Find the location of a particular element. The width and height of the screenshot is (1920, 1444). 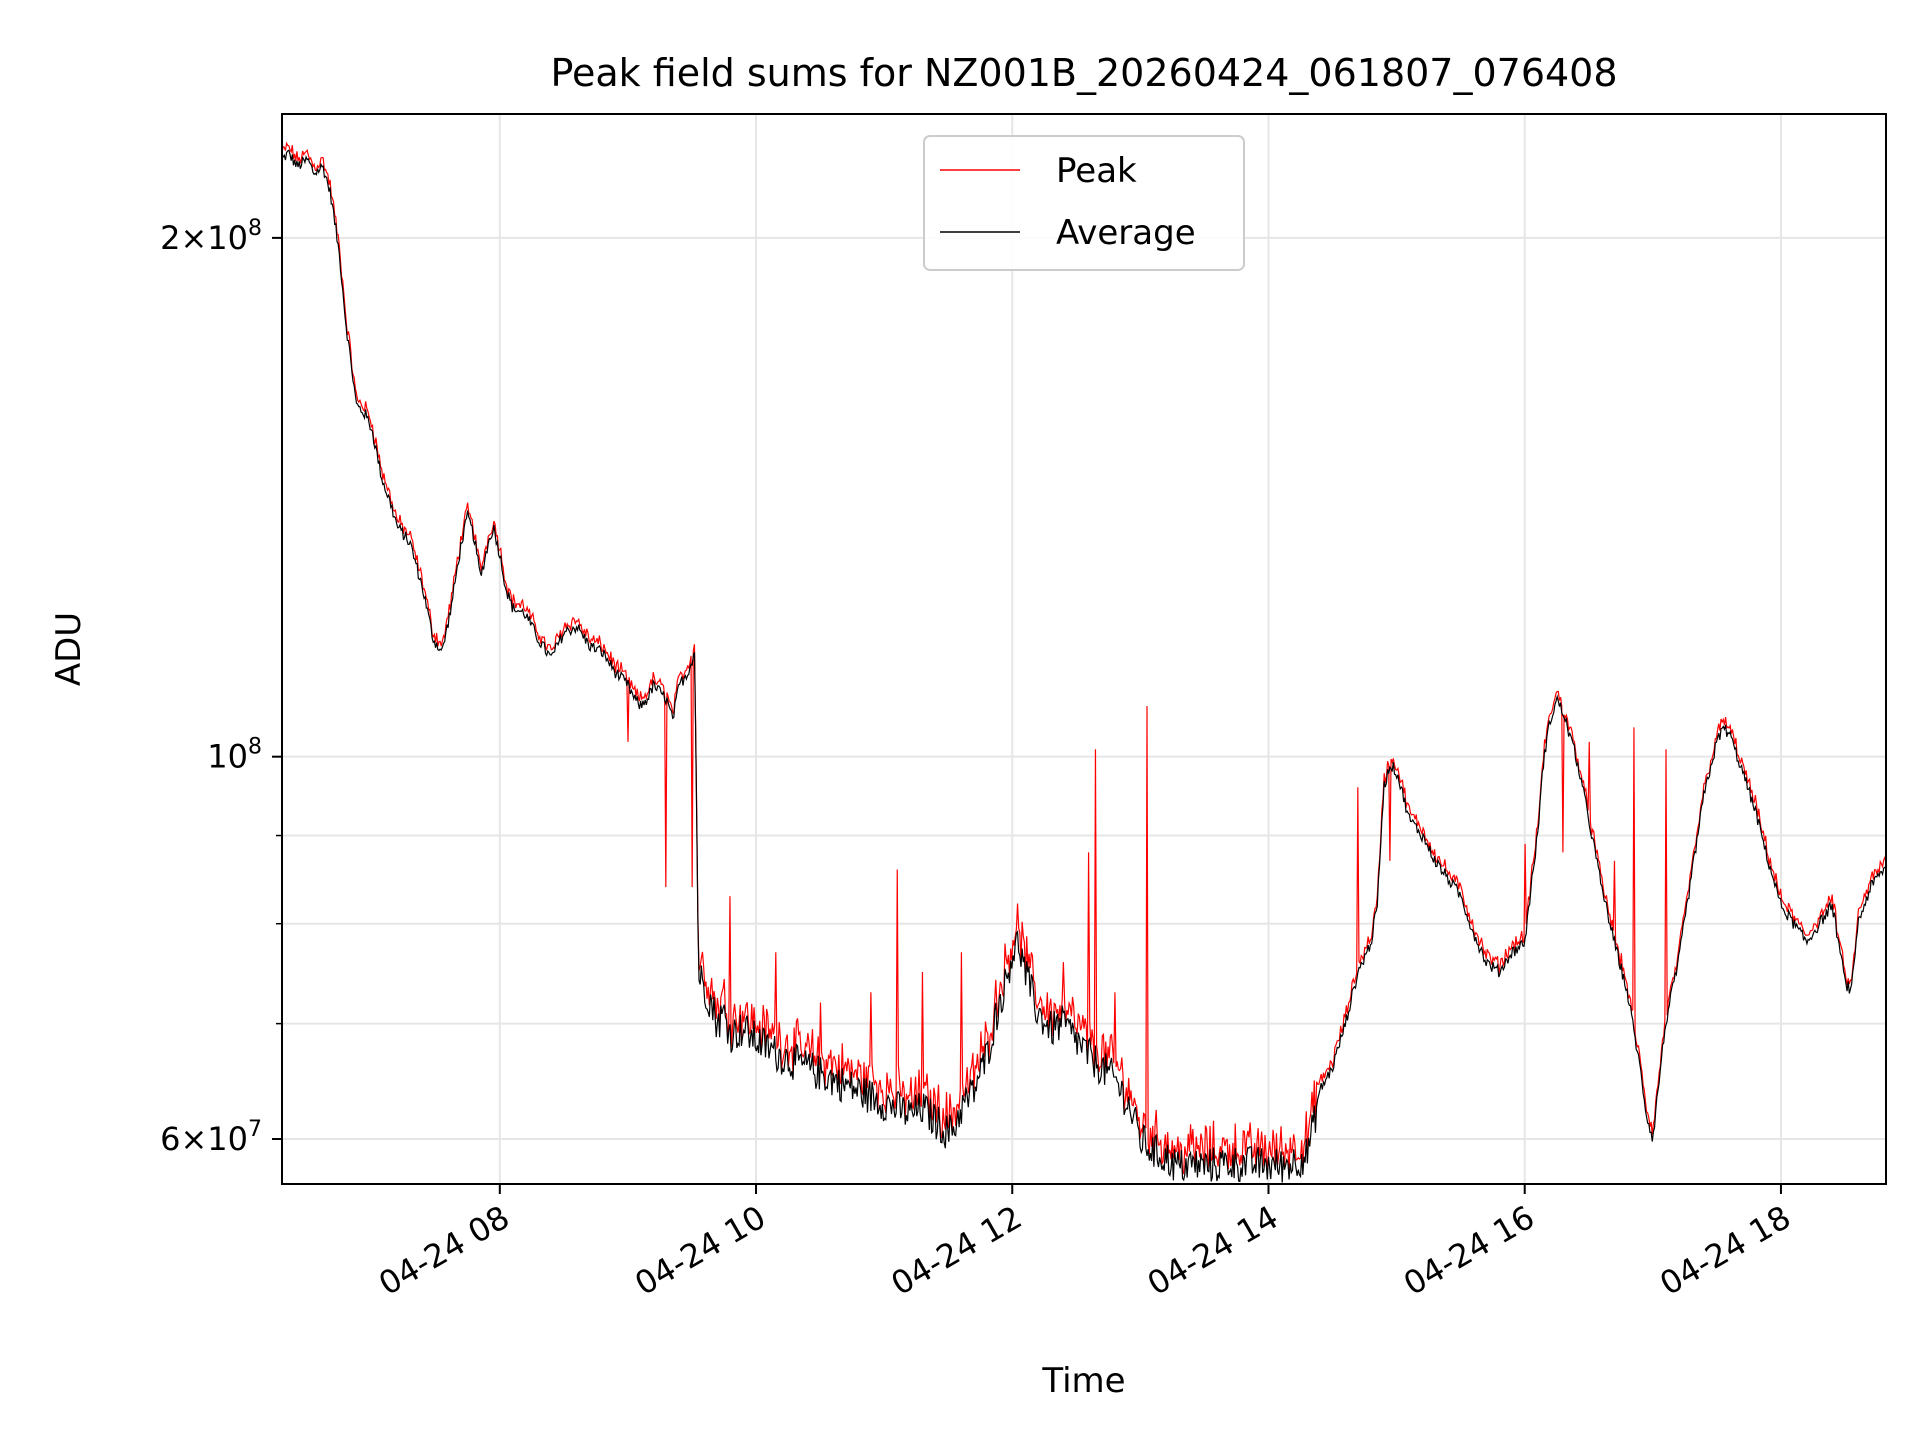

y-tick-label: 6×107 is located at coordinates (211, 1137).